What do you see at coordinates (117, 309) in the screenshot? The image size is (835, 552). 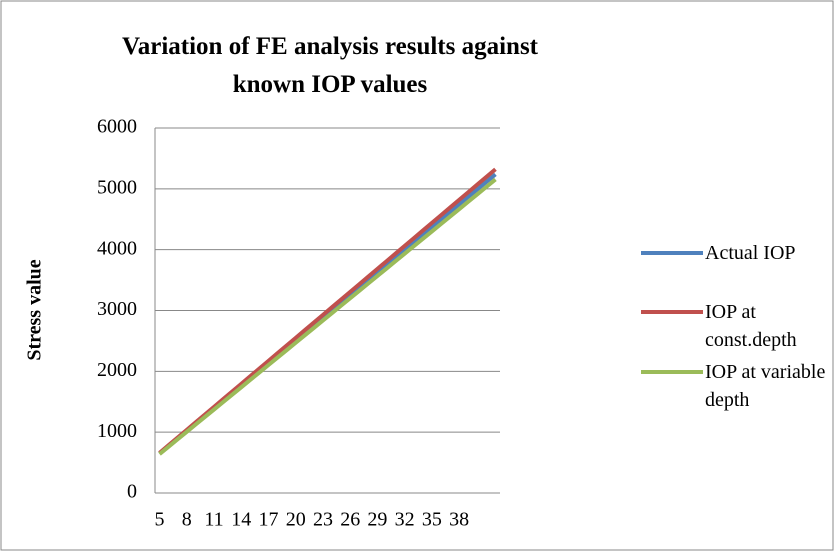 I see `y-tick-label: 3000` at bounding box center [117, 309].